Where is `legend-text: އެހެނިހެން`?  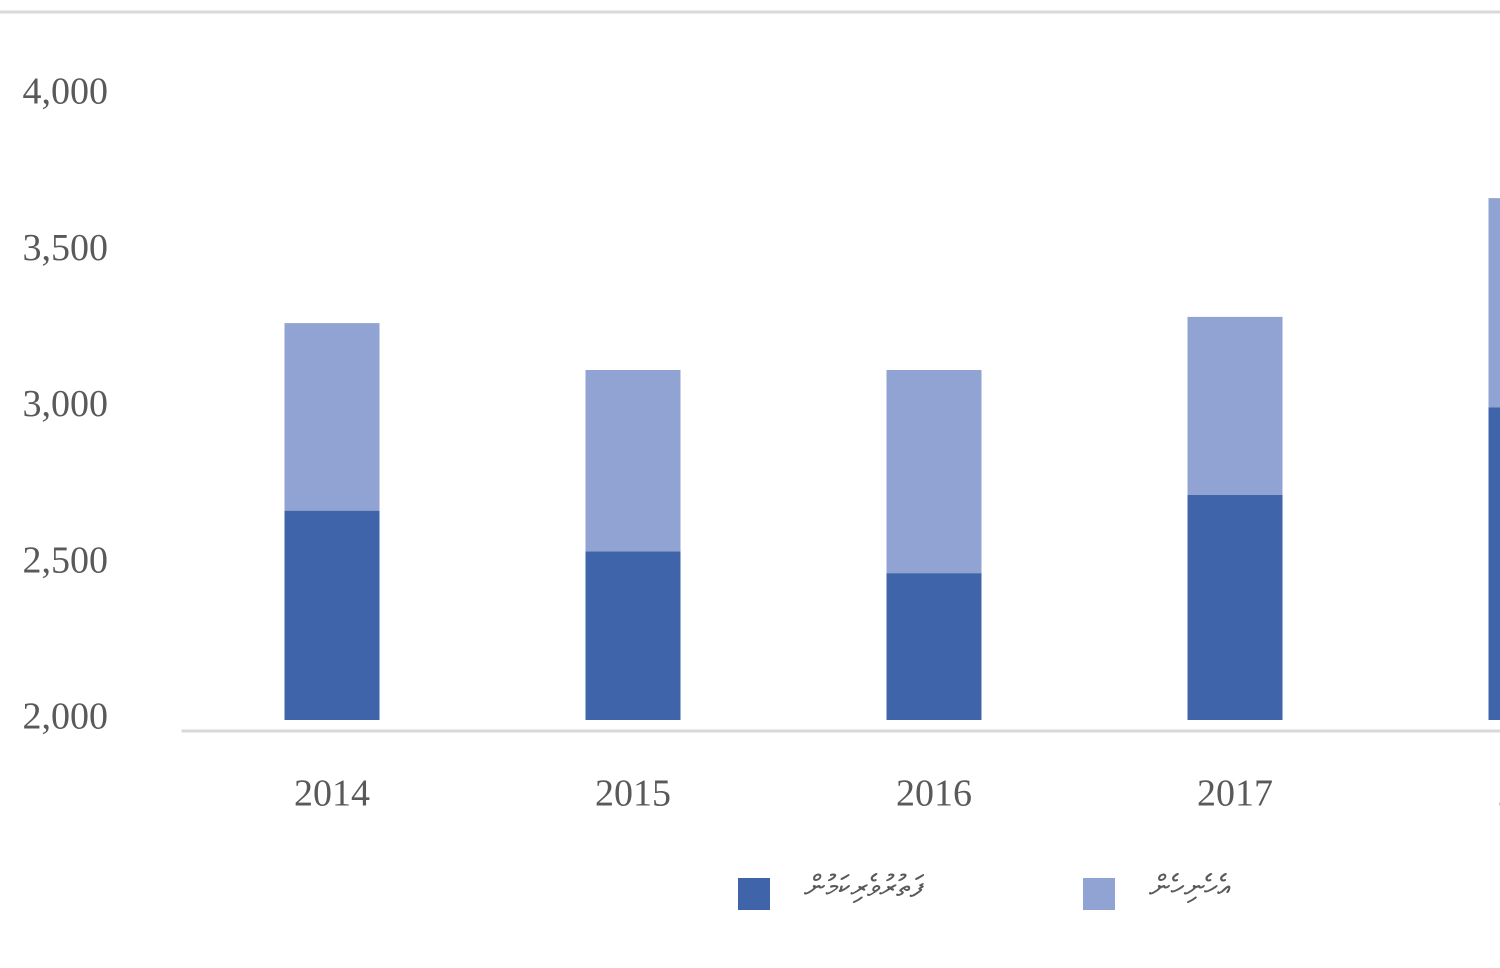
legend-text: އެހެނިހެން is located at coordinates (1190, 887).